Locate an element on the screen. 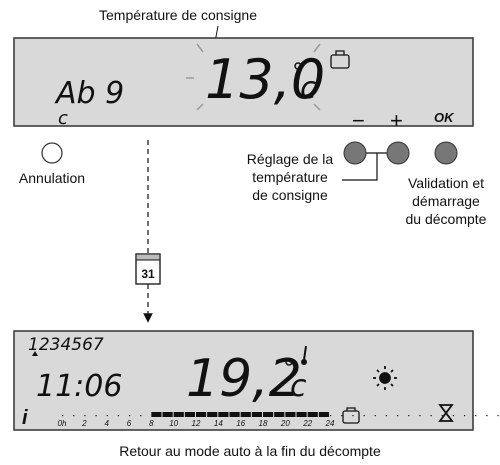 The height and width of the screenshot is (465, 500). set-temperature: 13,0 is located at coordinates (265, 79).